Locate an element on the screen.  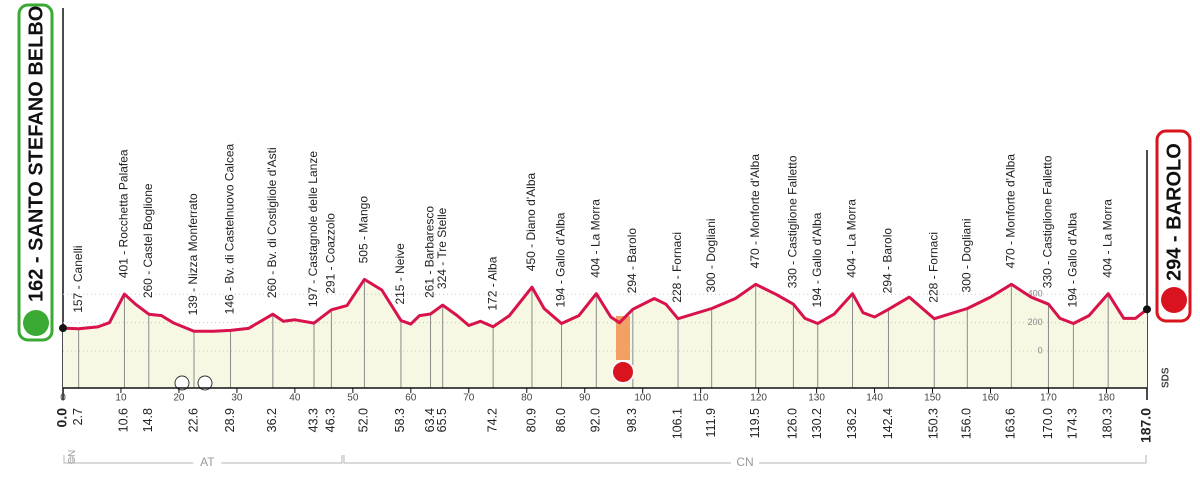
x-tick-label: 30 is located at coordinates (237, 398).